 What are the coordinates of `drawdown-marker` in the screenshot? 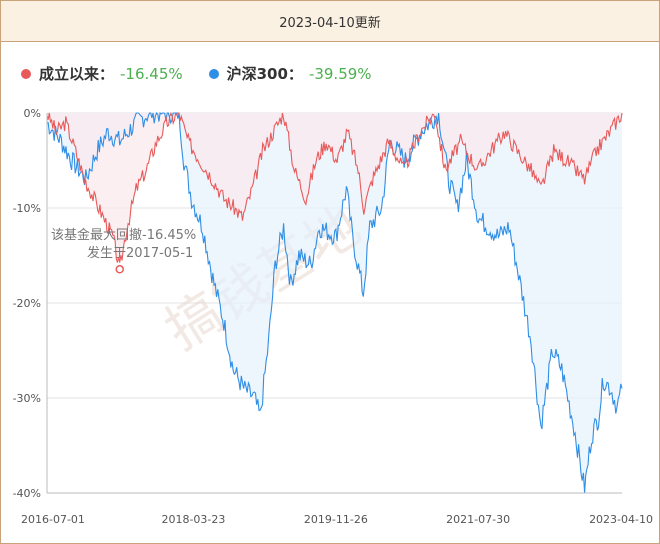 It's located at (119, 269).